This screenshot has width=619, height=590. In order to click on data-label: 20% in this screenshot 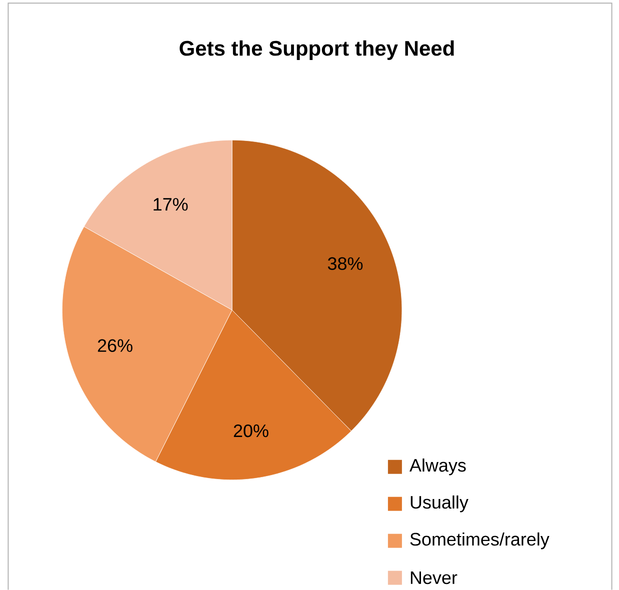, I will do `click(251, 431)`.